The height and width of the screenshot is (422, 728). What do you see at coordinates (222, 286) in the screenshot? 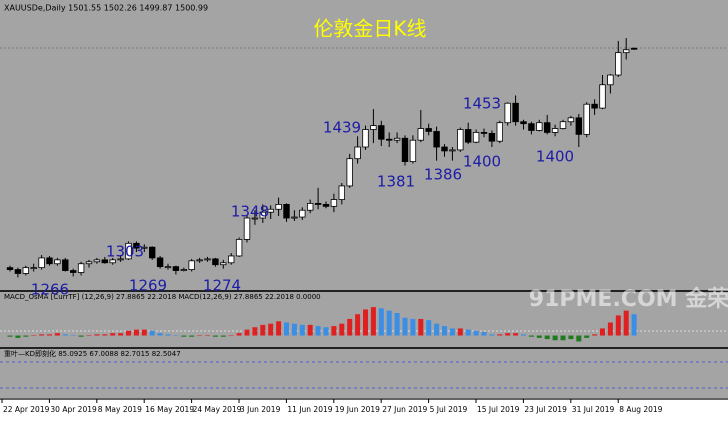
I see `price-annotation: 1274` at bounding box center [222, 286].